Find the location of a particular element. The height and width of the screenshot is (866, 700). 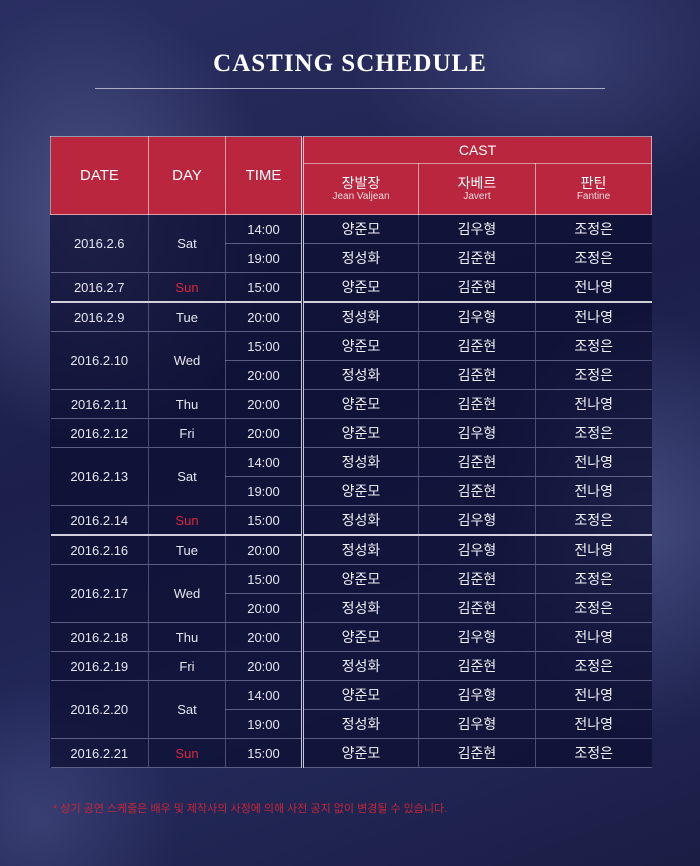

page-title: CASTING SCHEDULE is located at coordinates (350, 63).